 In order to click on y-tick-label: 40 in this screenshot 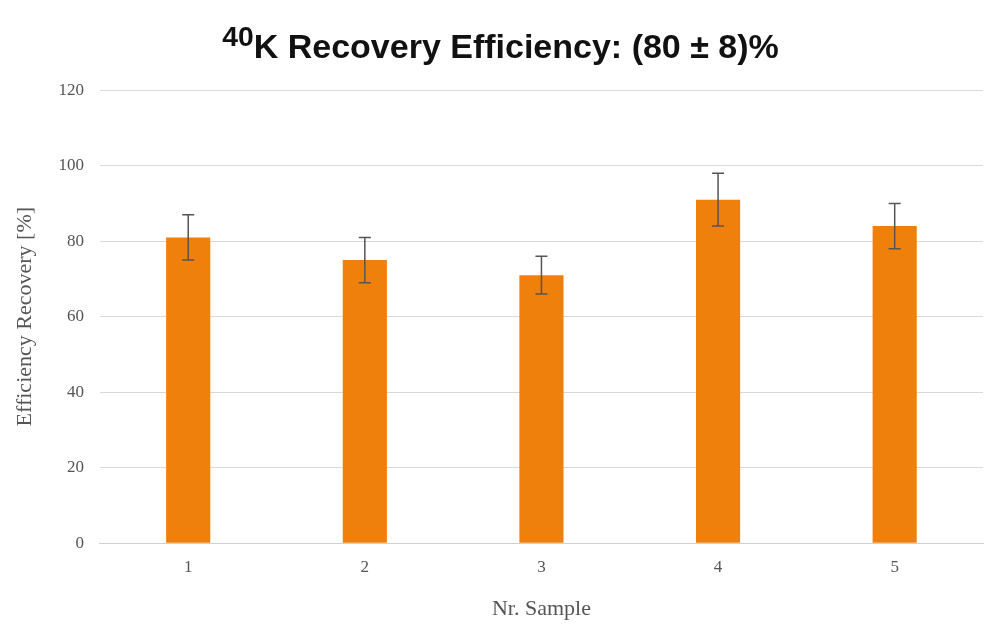, I will do `click(75, 391)`.